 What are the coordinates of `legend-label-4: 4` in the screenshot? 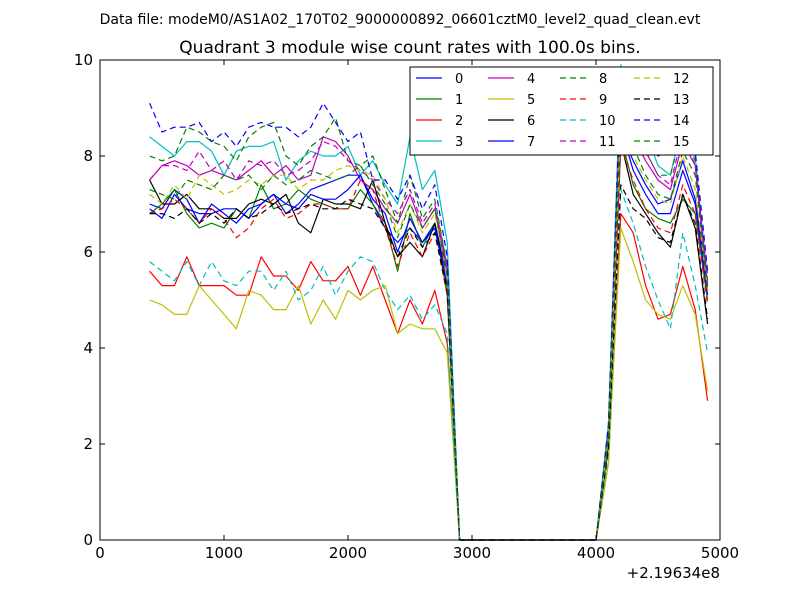 It's located at (531, 79).